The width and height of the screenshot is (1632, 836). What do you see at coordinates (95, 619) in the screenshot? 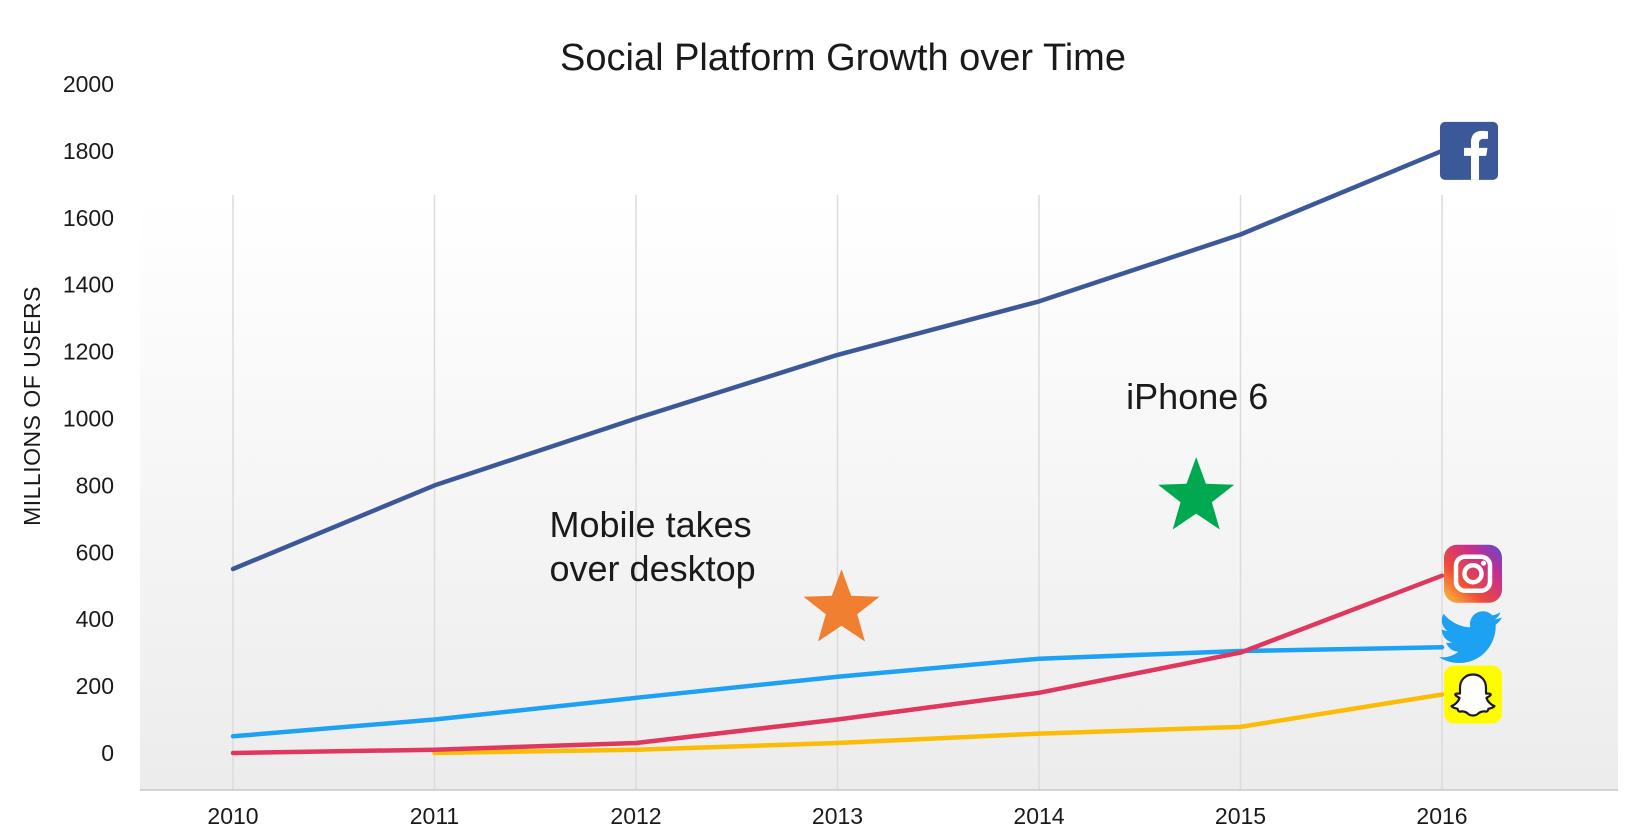
I see `y-tick-label: 400` at bounding box center [95, 619].